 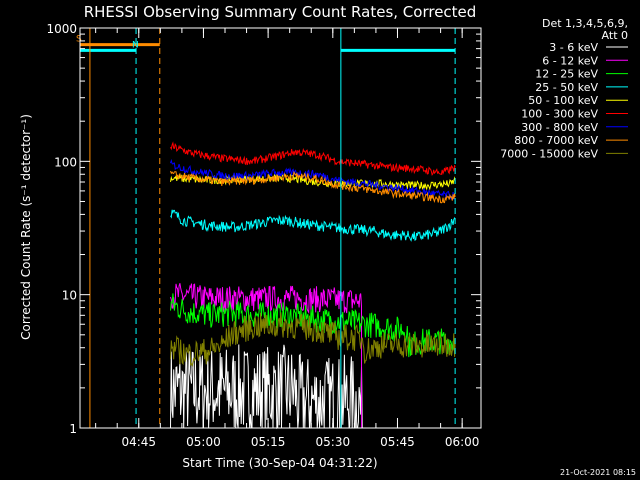 I want to click on legend-label-5: 100 - 300 keV, so click(x=559, y=114).